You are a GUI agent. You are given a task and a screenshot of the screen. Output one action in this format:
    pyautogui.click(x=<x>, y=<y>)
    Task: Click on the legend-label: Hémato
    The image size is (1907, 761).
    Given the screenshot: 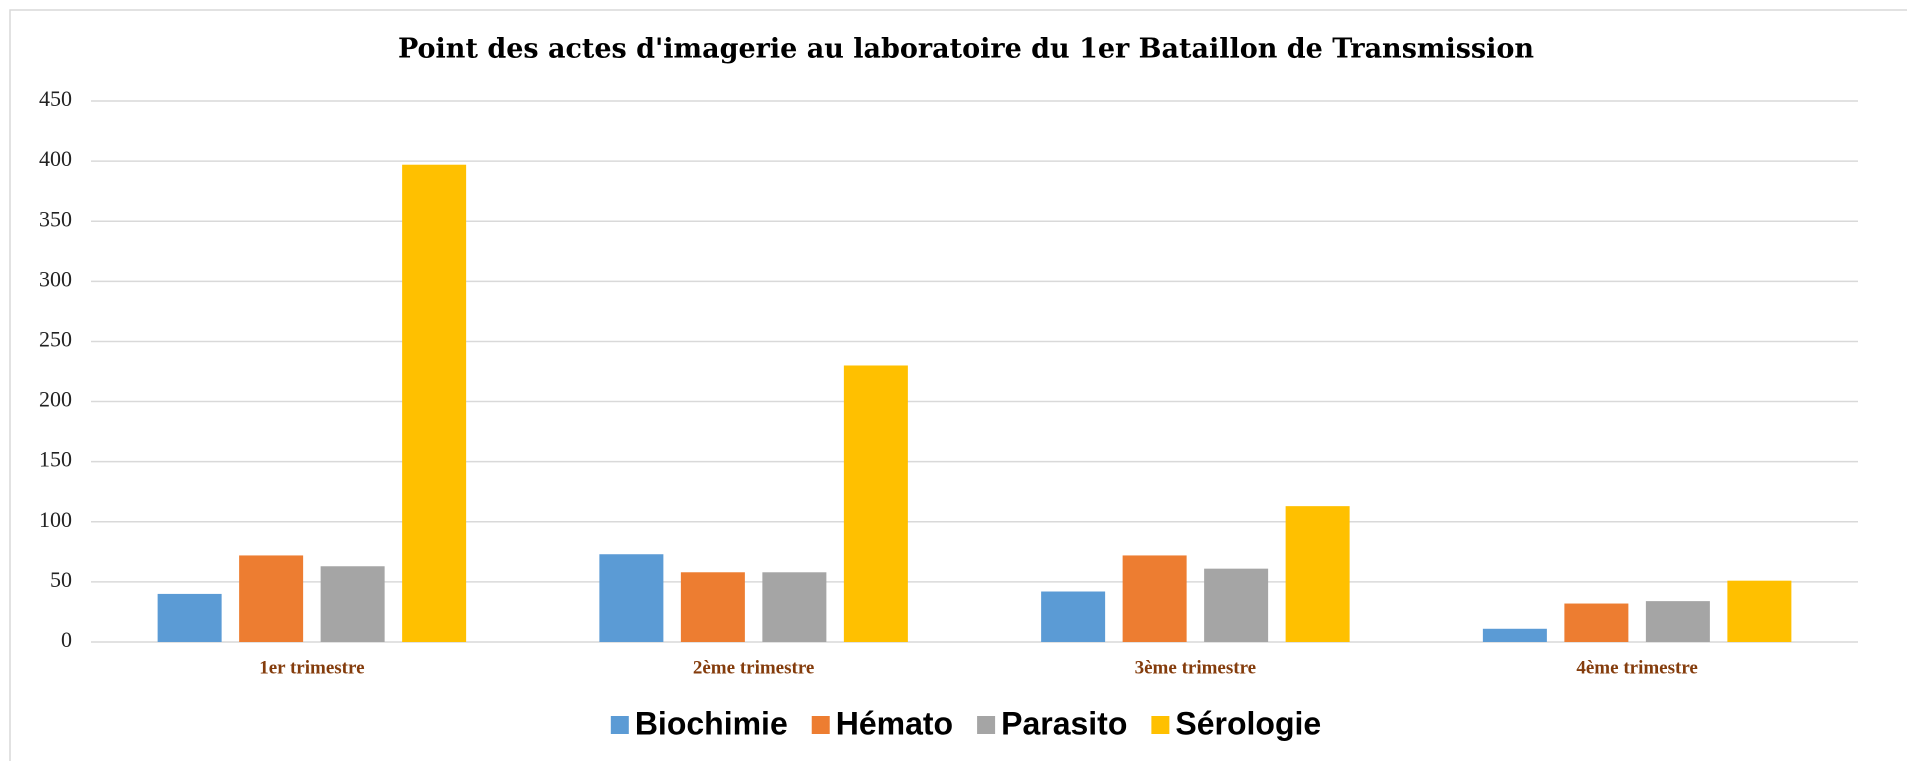 What is the action you would take?
    pyautogui.click(x=894, y=723)
    